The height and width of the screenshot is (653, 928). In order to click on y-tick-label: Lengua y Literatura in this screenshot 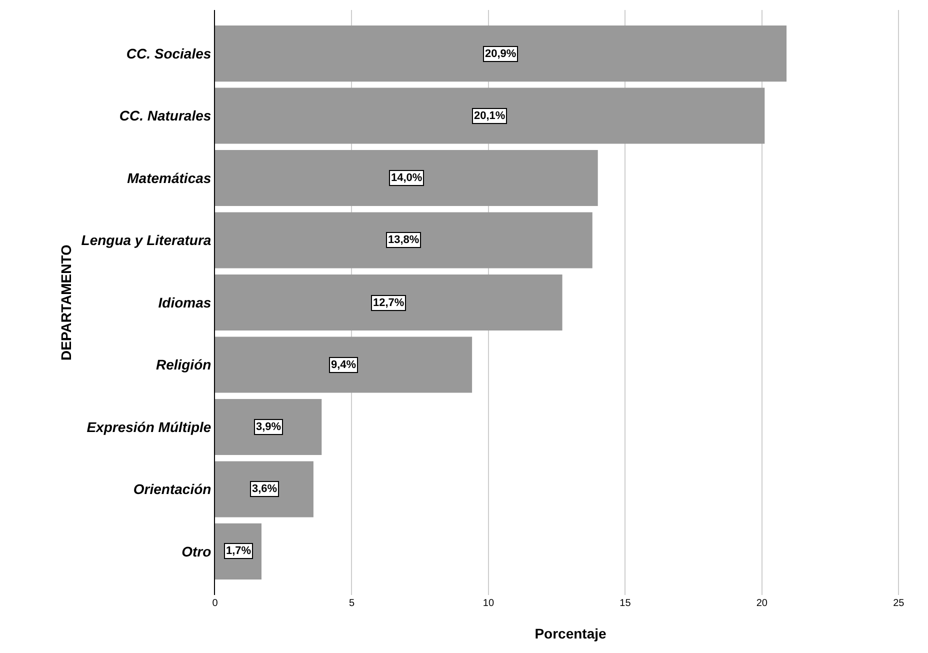, I will do `click(146, 240)`.